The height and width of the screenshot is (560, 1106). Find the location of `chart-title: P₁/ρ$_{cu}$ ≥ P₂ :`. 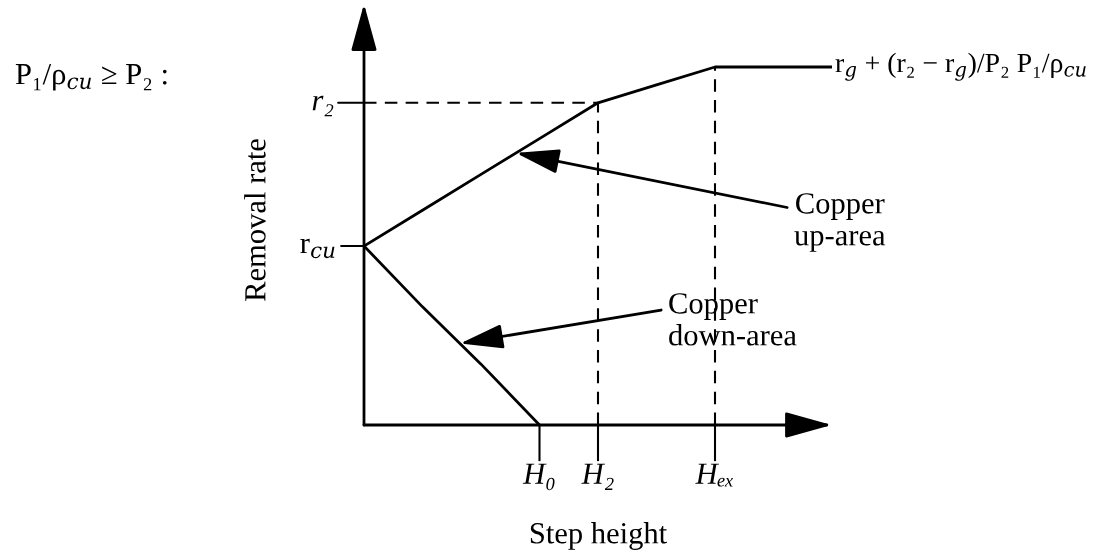

chart-title: P₁/ρ$_{cu}$ ≥ P₂ : is located at coordinates (91, 77).